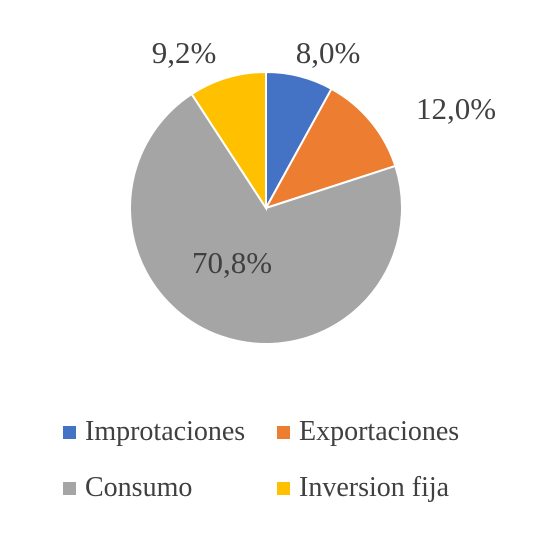 This screenshot has width=543, height=546. What do you see at coordinates (139, 487) in the screenshot?
I see `legend-label-consumo: Consumo` at bounding box center [139, 487].